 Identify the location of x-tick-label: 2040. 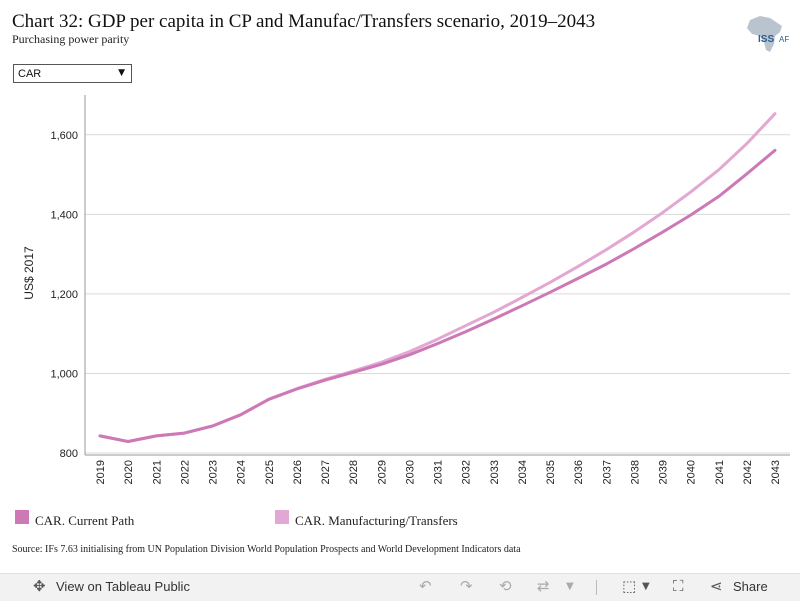
(692, 472).